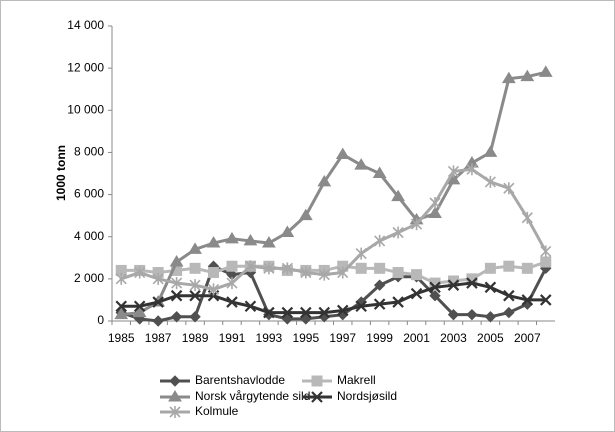 This screenshot has height=432, width=615. I want to click on series-line, so click(333, 298).